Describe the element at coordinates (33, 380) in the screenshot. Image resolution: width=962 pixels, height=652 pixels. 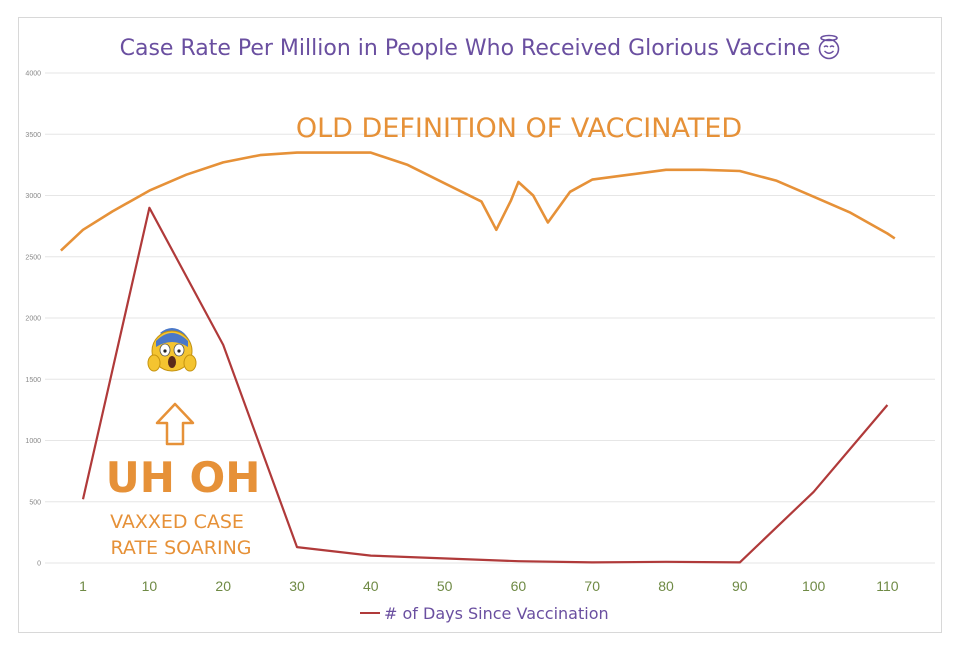
I see `y-tick-label: 1500` at that location.